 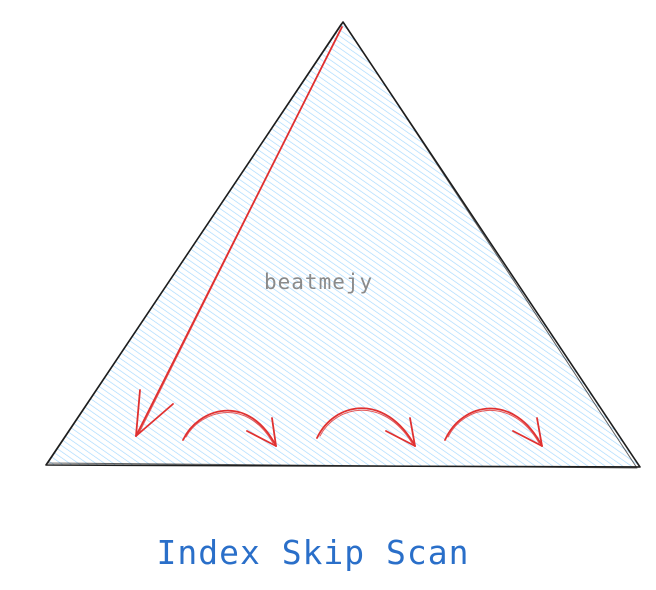 What do you see at coordinates (312, 552) in the screenshot?
I see `diagram-caption: Index Skip Scan` at bounding box center [312, 552].